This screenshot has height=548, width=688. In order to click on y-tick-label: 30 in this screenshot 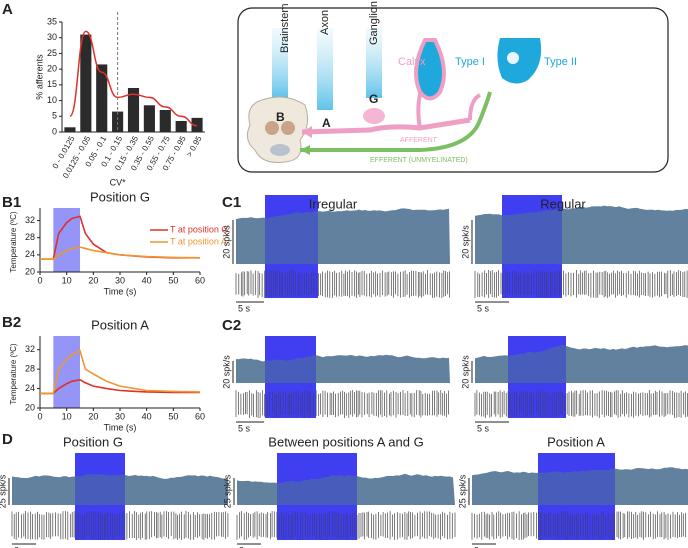, I will do `click(52, 37)`.